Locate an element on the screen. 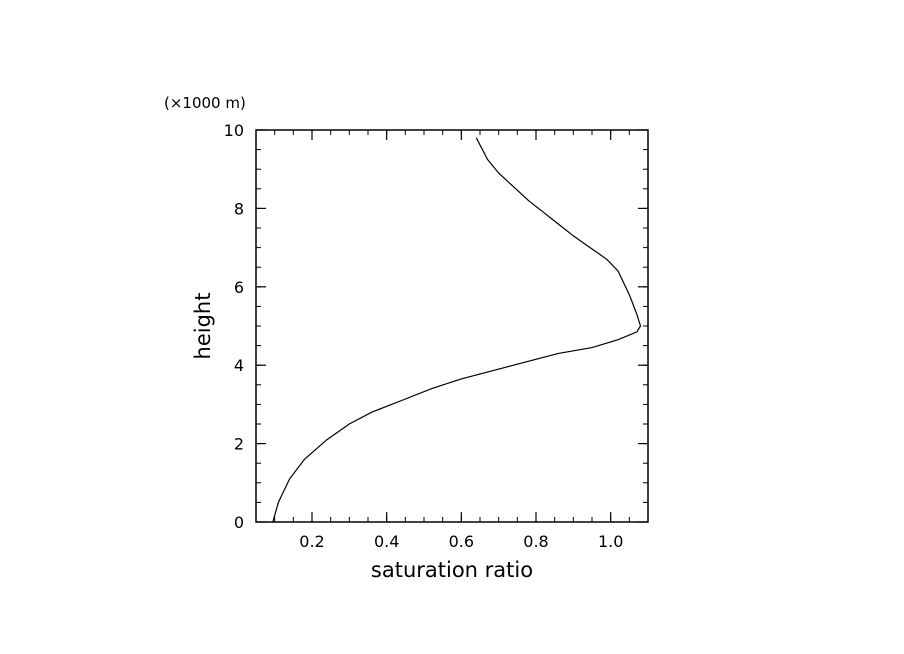 Image resolution: width=904 pixels, height=654 pixels. y-tick-label: 0 is located at coordinates (239, 522).